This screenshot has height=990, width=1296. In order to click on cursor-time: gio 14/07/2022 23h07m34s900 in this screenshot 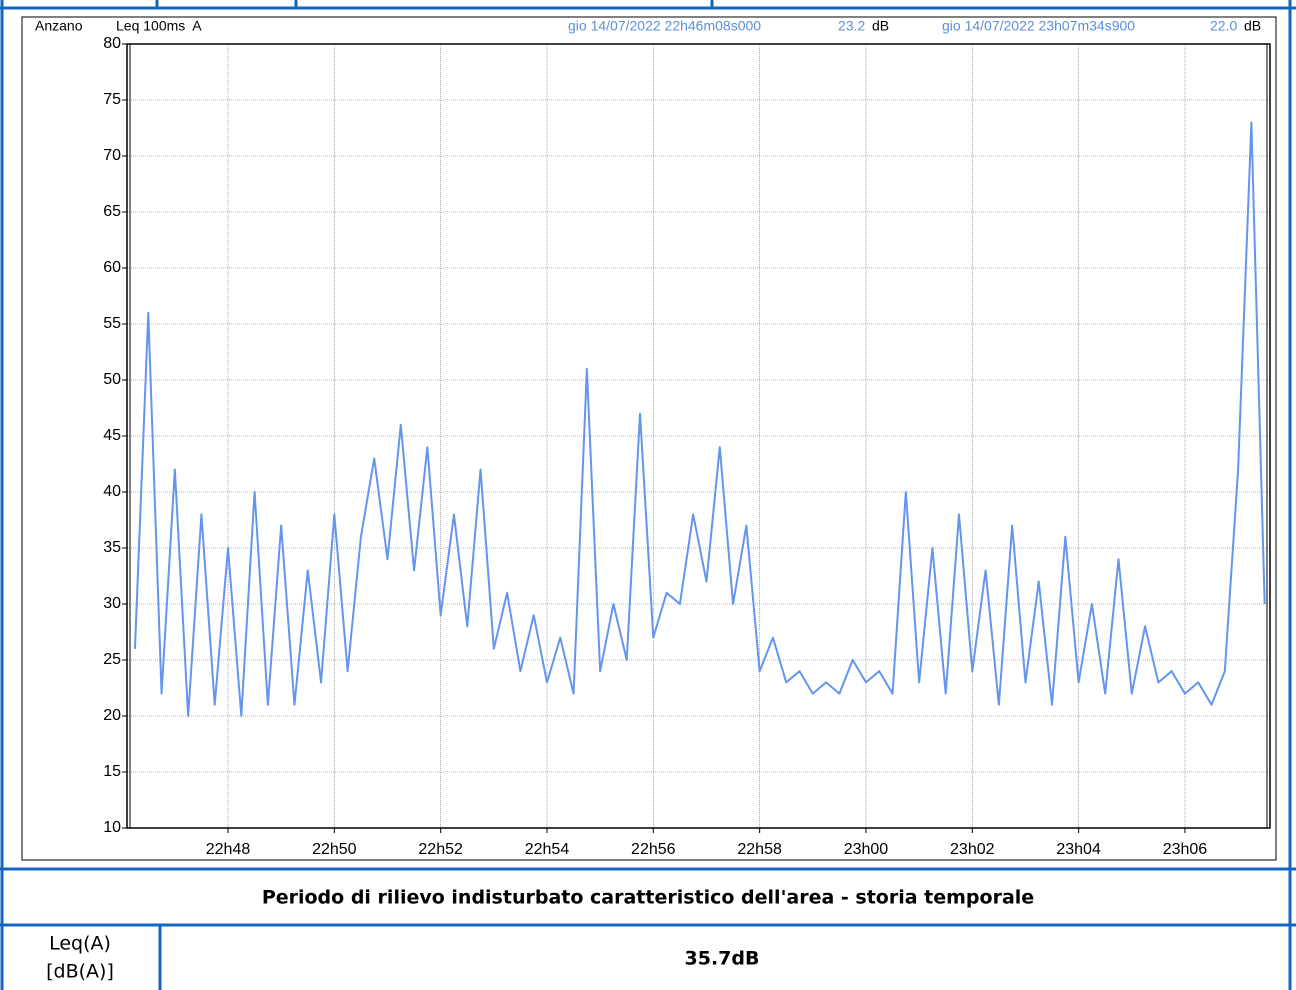, I will do `click(1038, 26)`.